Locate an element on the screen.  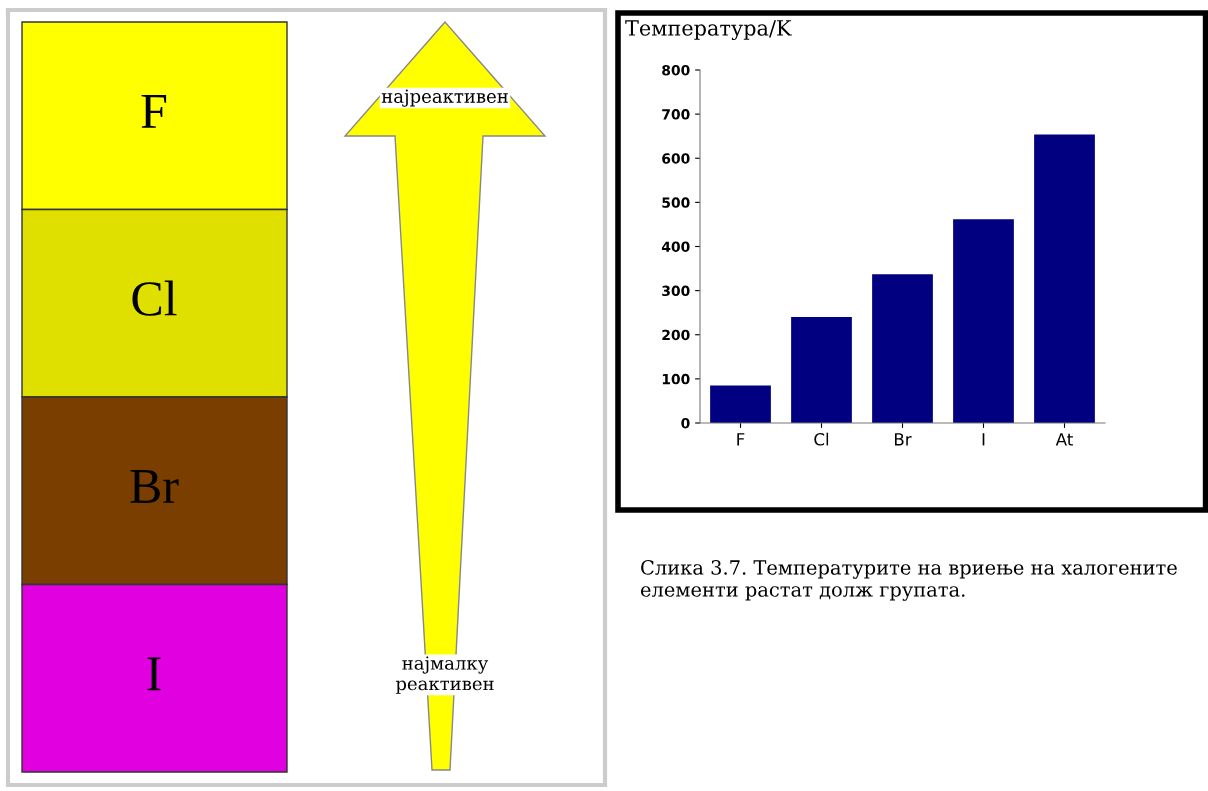
x-tick-label: At is located at coordinates (1064, 439).